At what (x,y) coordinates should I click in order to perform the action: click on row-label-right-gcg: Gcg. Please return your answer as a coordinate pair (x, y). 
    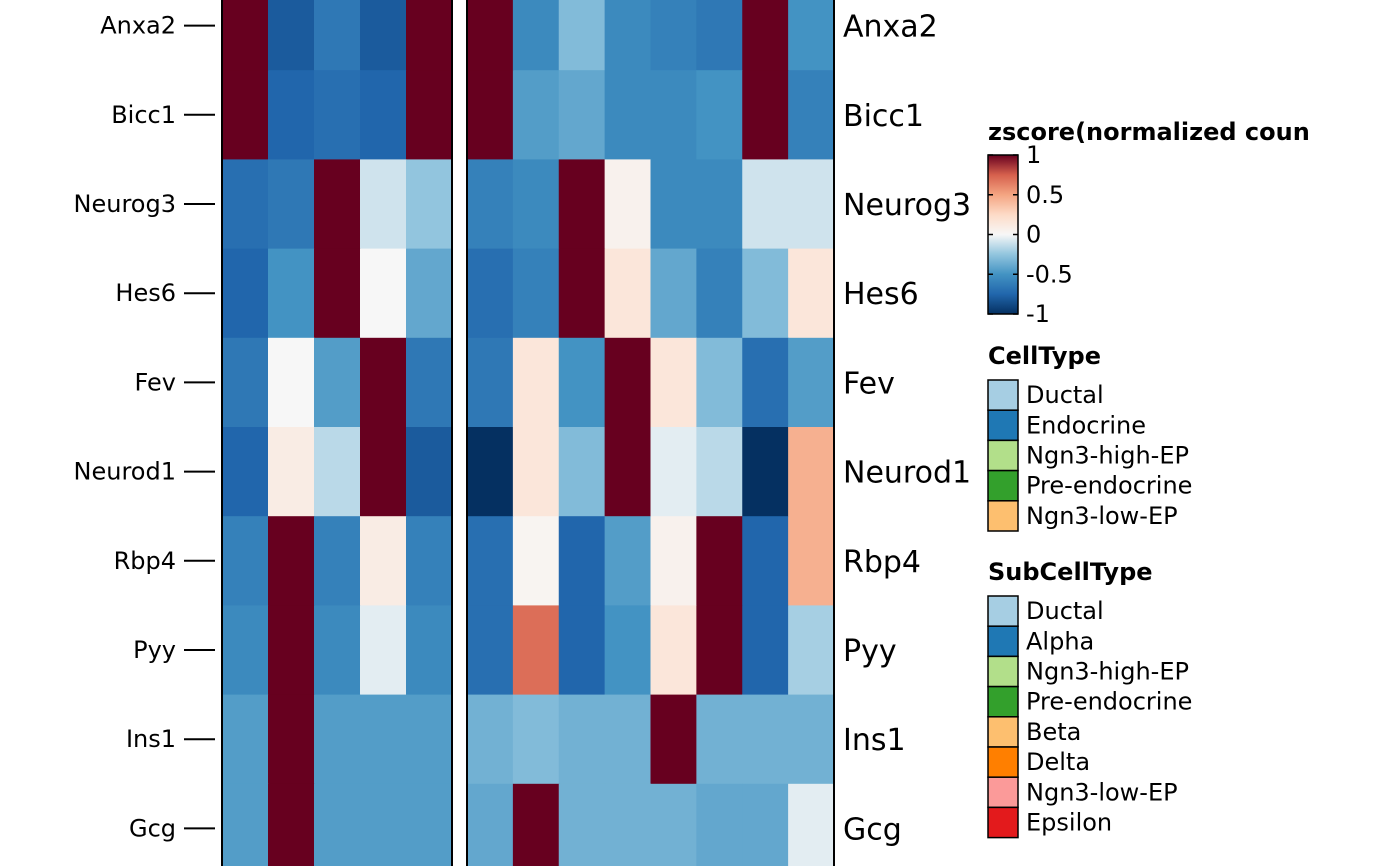
    Looking at the image, I should click on (872, 829).